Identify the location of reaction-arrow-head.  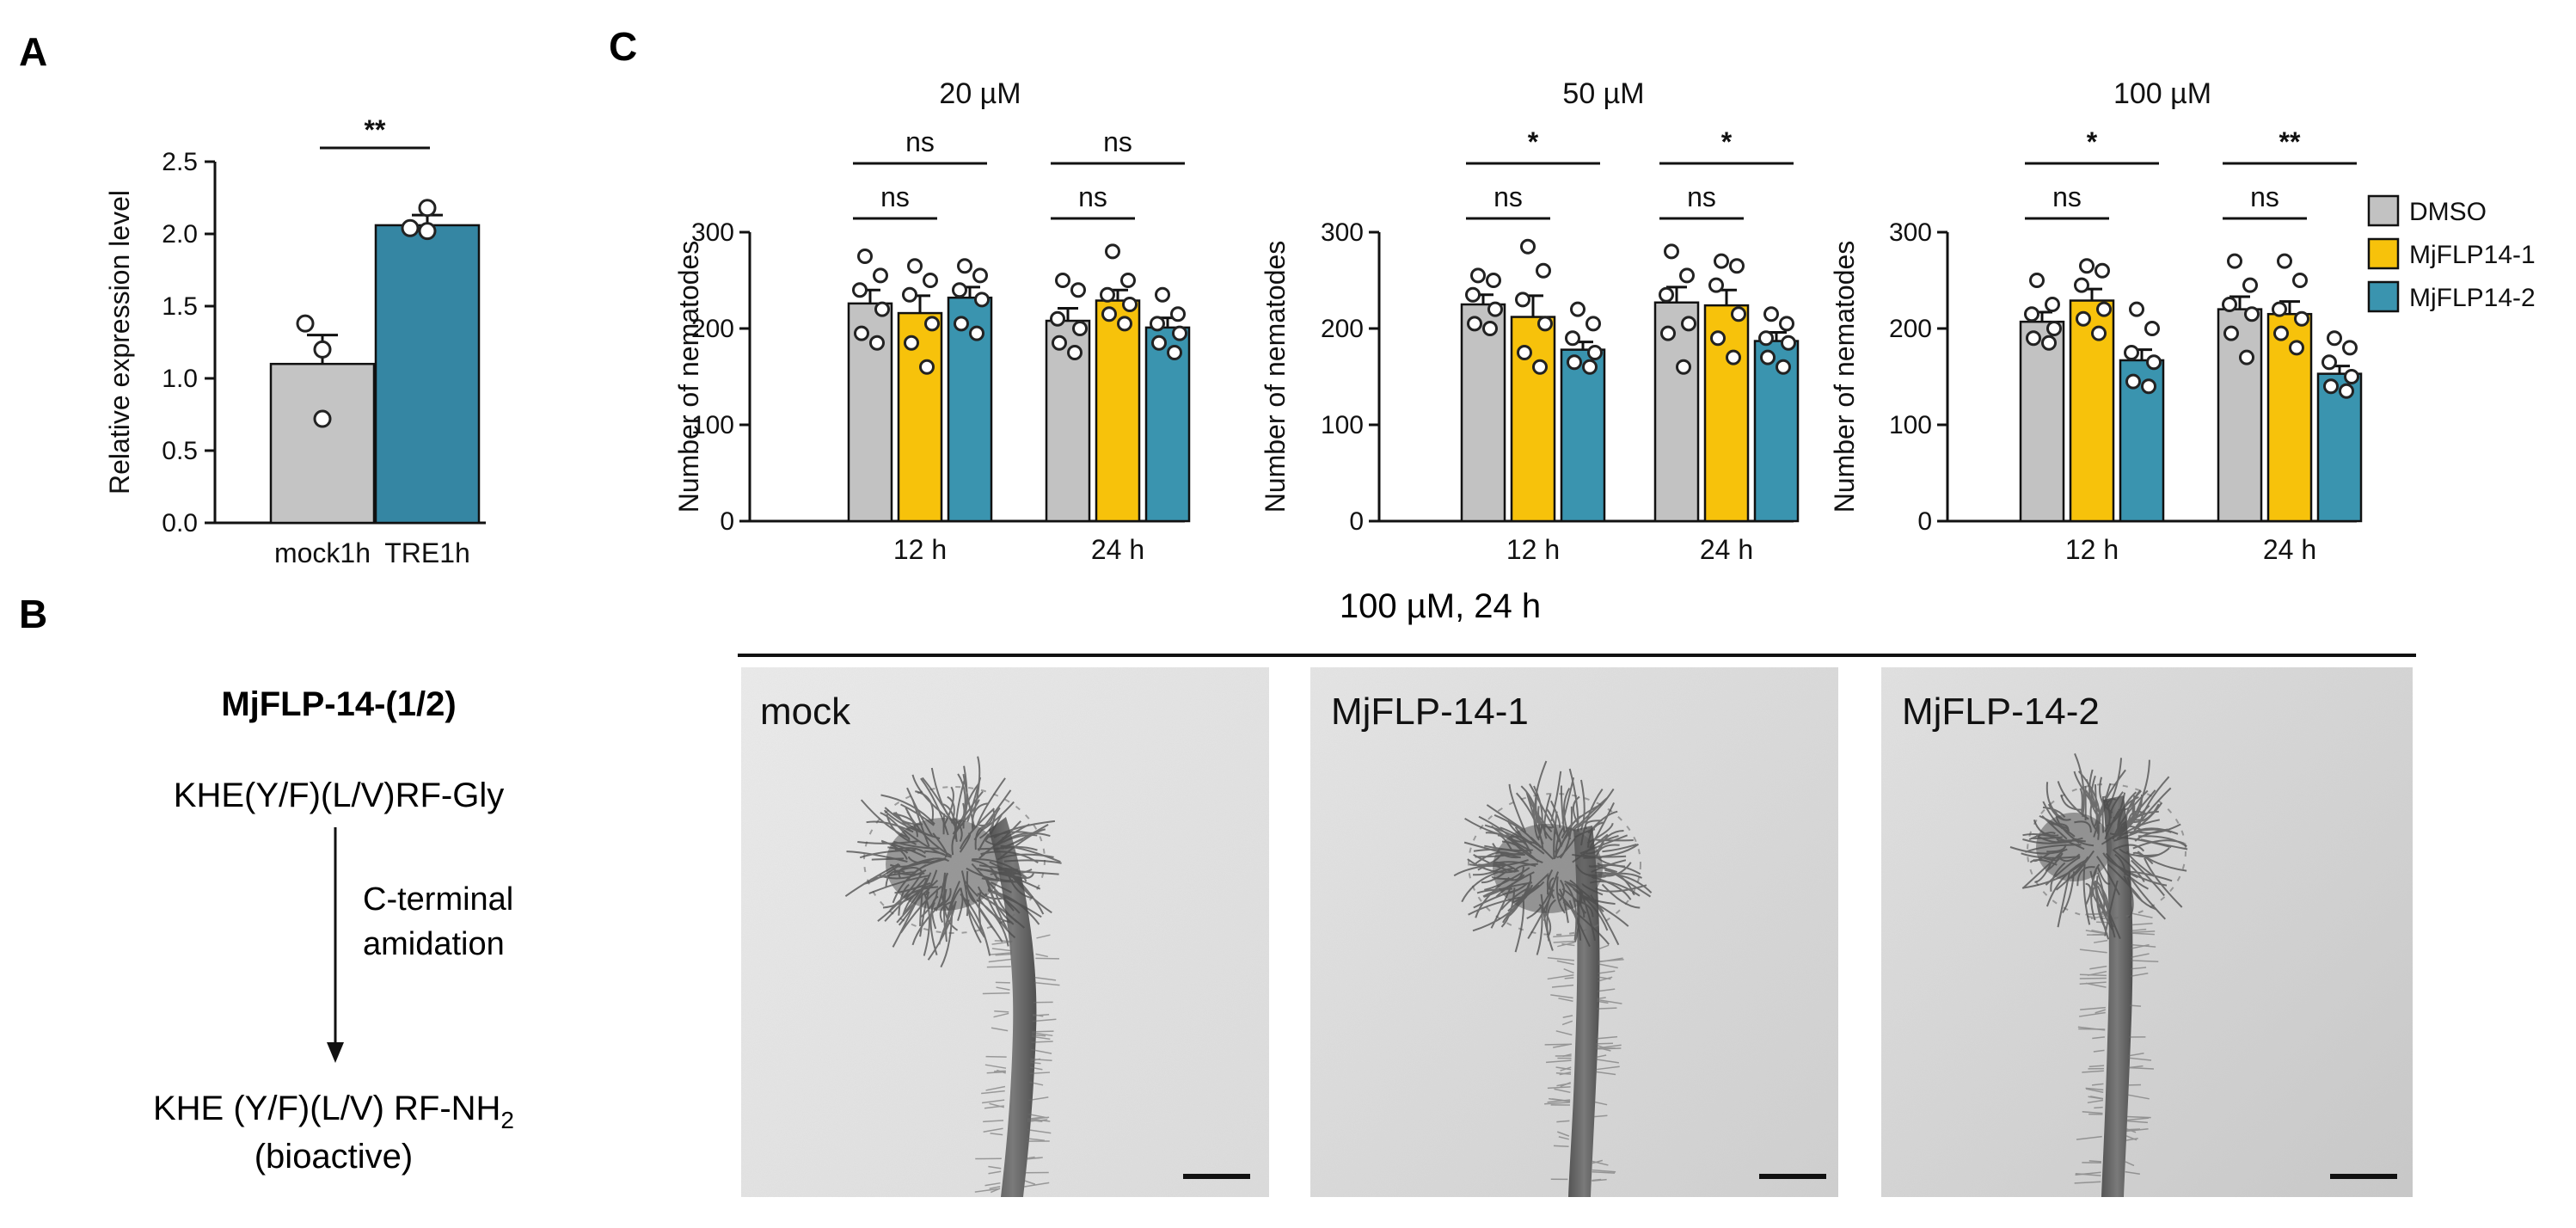
(335, 1053).